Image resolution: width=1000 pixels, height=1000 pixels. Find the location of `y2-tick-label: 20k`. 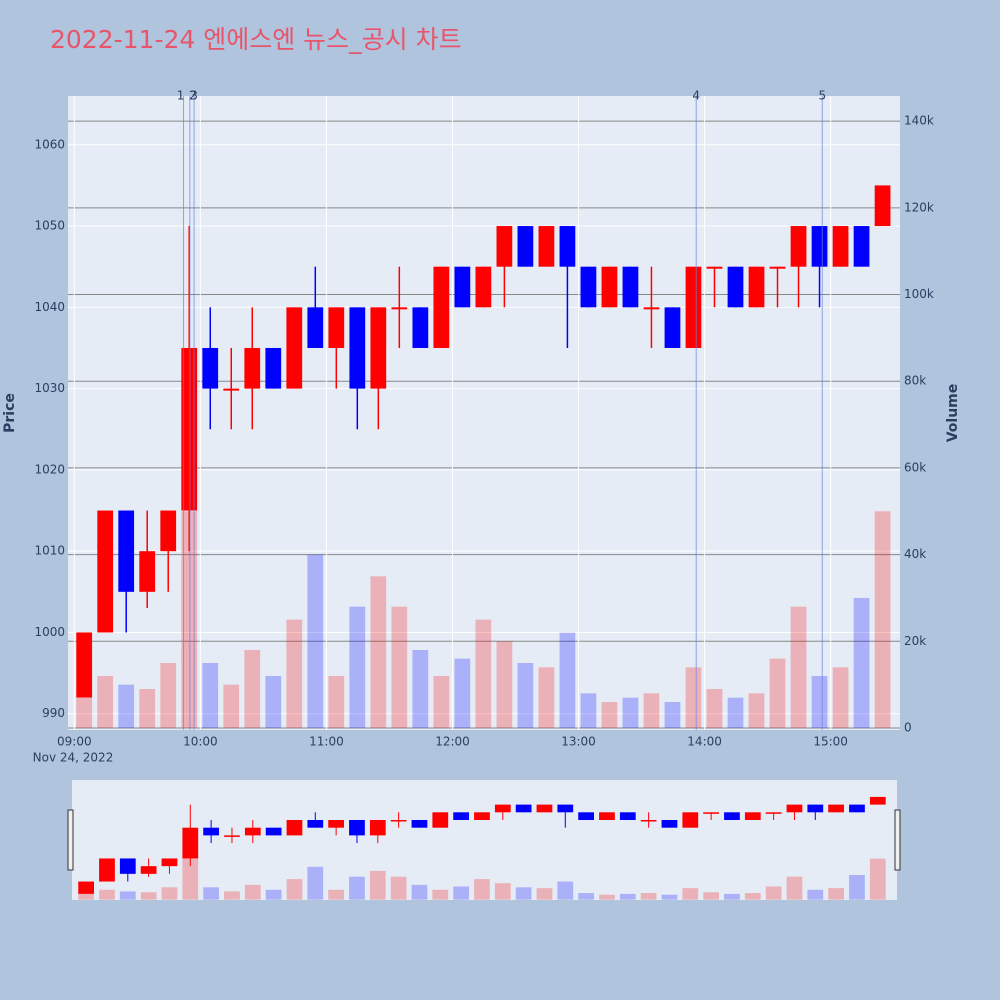

y2-tick-label: 20k is located at coordinates (915, 641).